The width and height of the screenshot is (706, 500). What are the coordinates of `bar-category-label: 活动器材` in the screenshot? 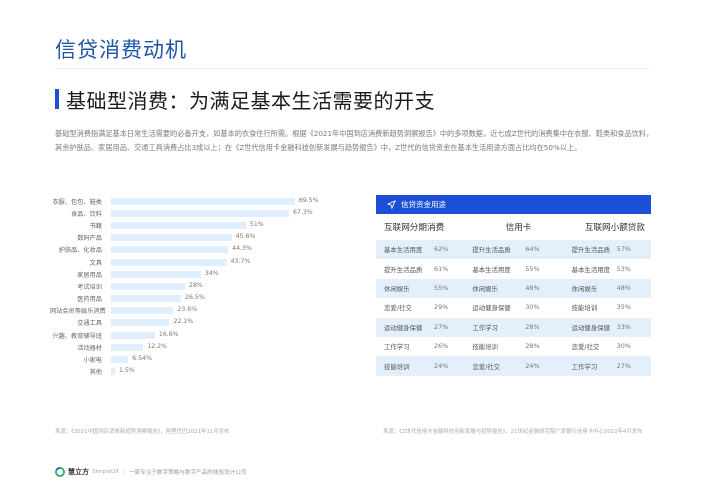 It's located at (89, 348).